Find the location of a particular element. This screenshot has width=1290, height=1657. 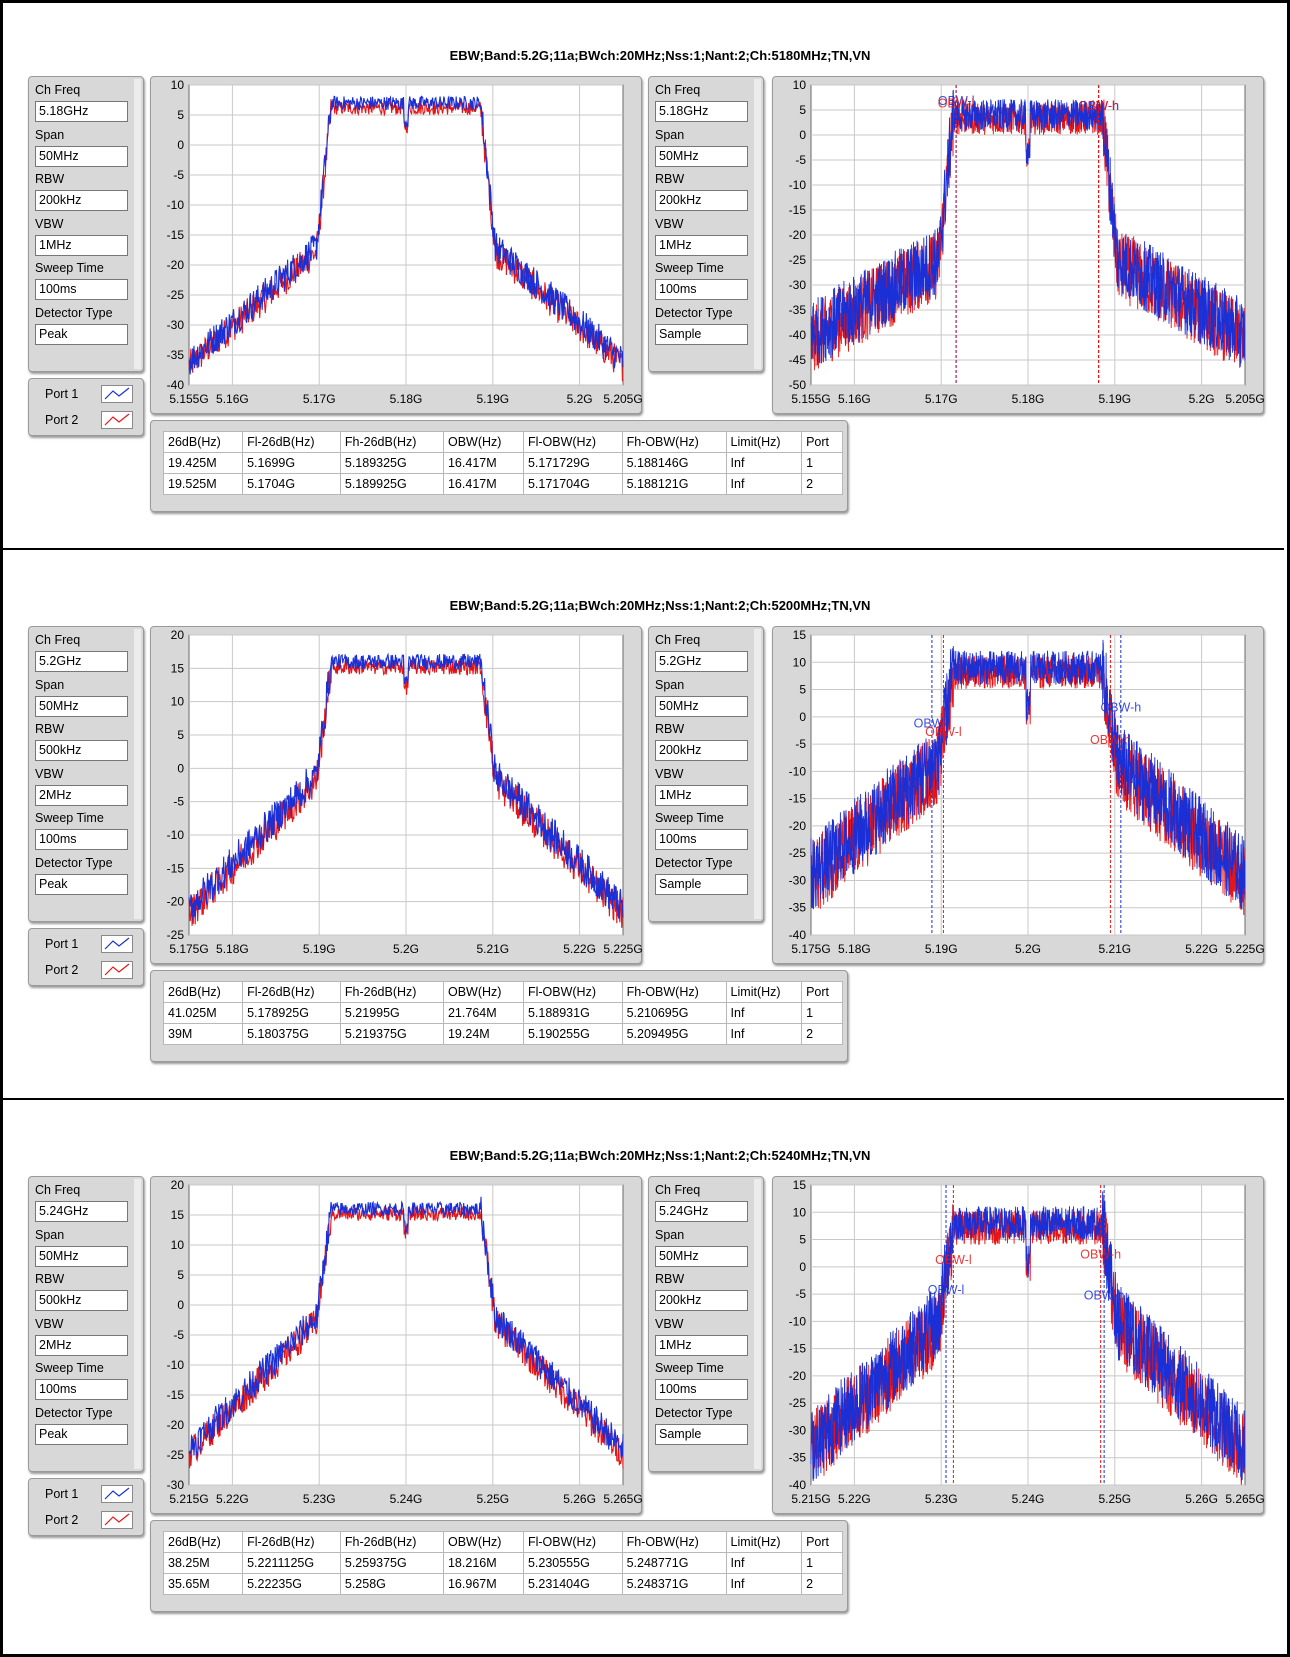

obw-marker-label: OBW-h is located at coordinates (1110, 740).